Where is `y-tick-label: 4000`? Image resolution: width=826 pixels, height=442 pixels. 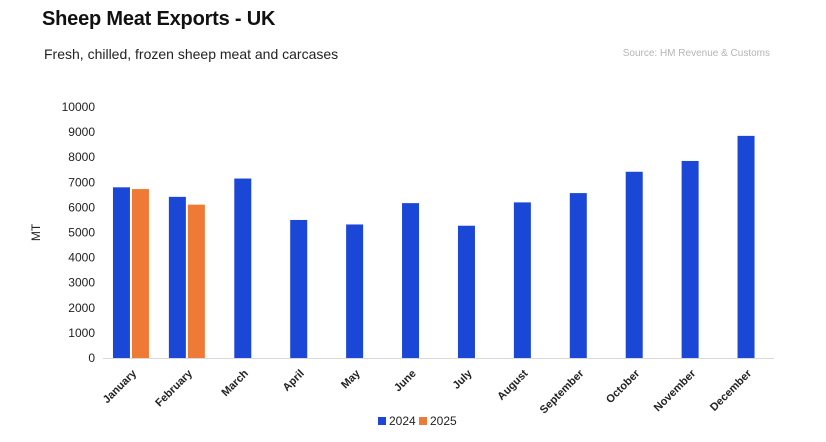
y-tick-label: 4000 is located at coordinates (81, 258).